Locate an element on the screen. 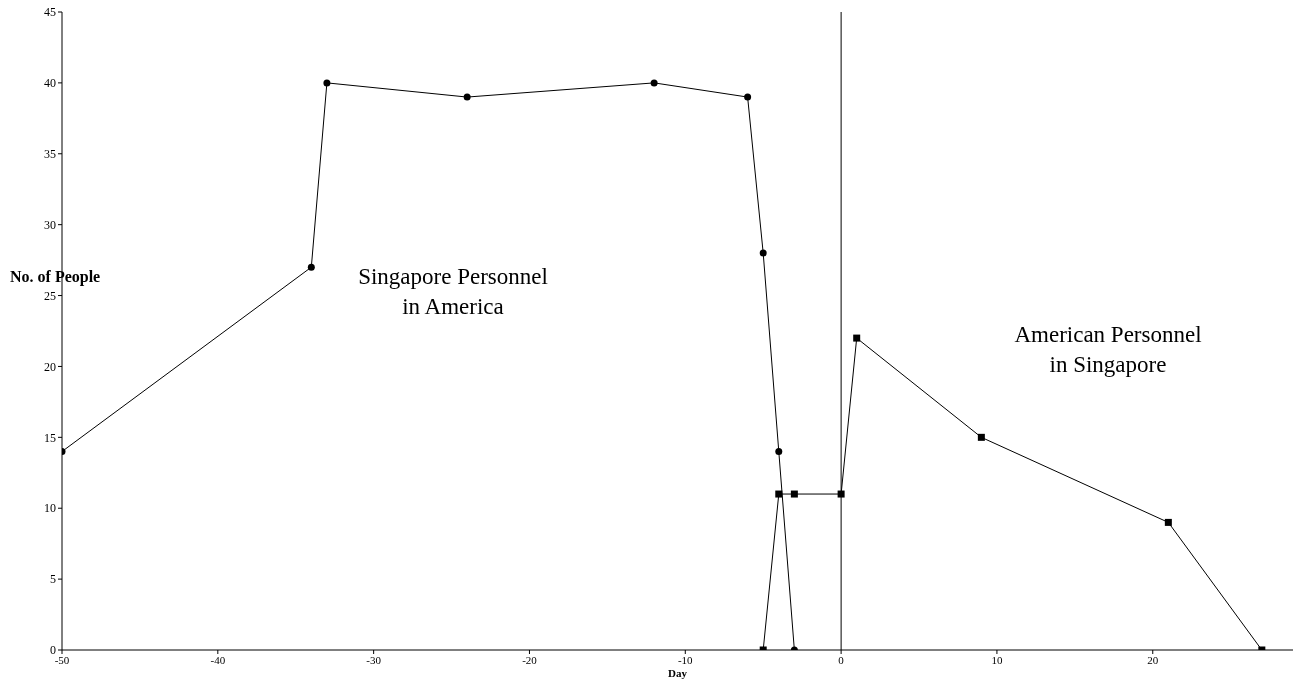  series-label: Singapore Personnel in America is located at coordinates (453, 292).